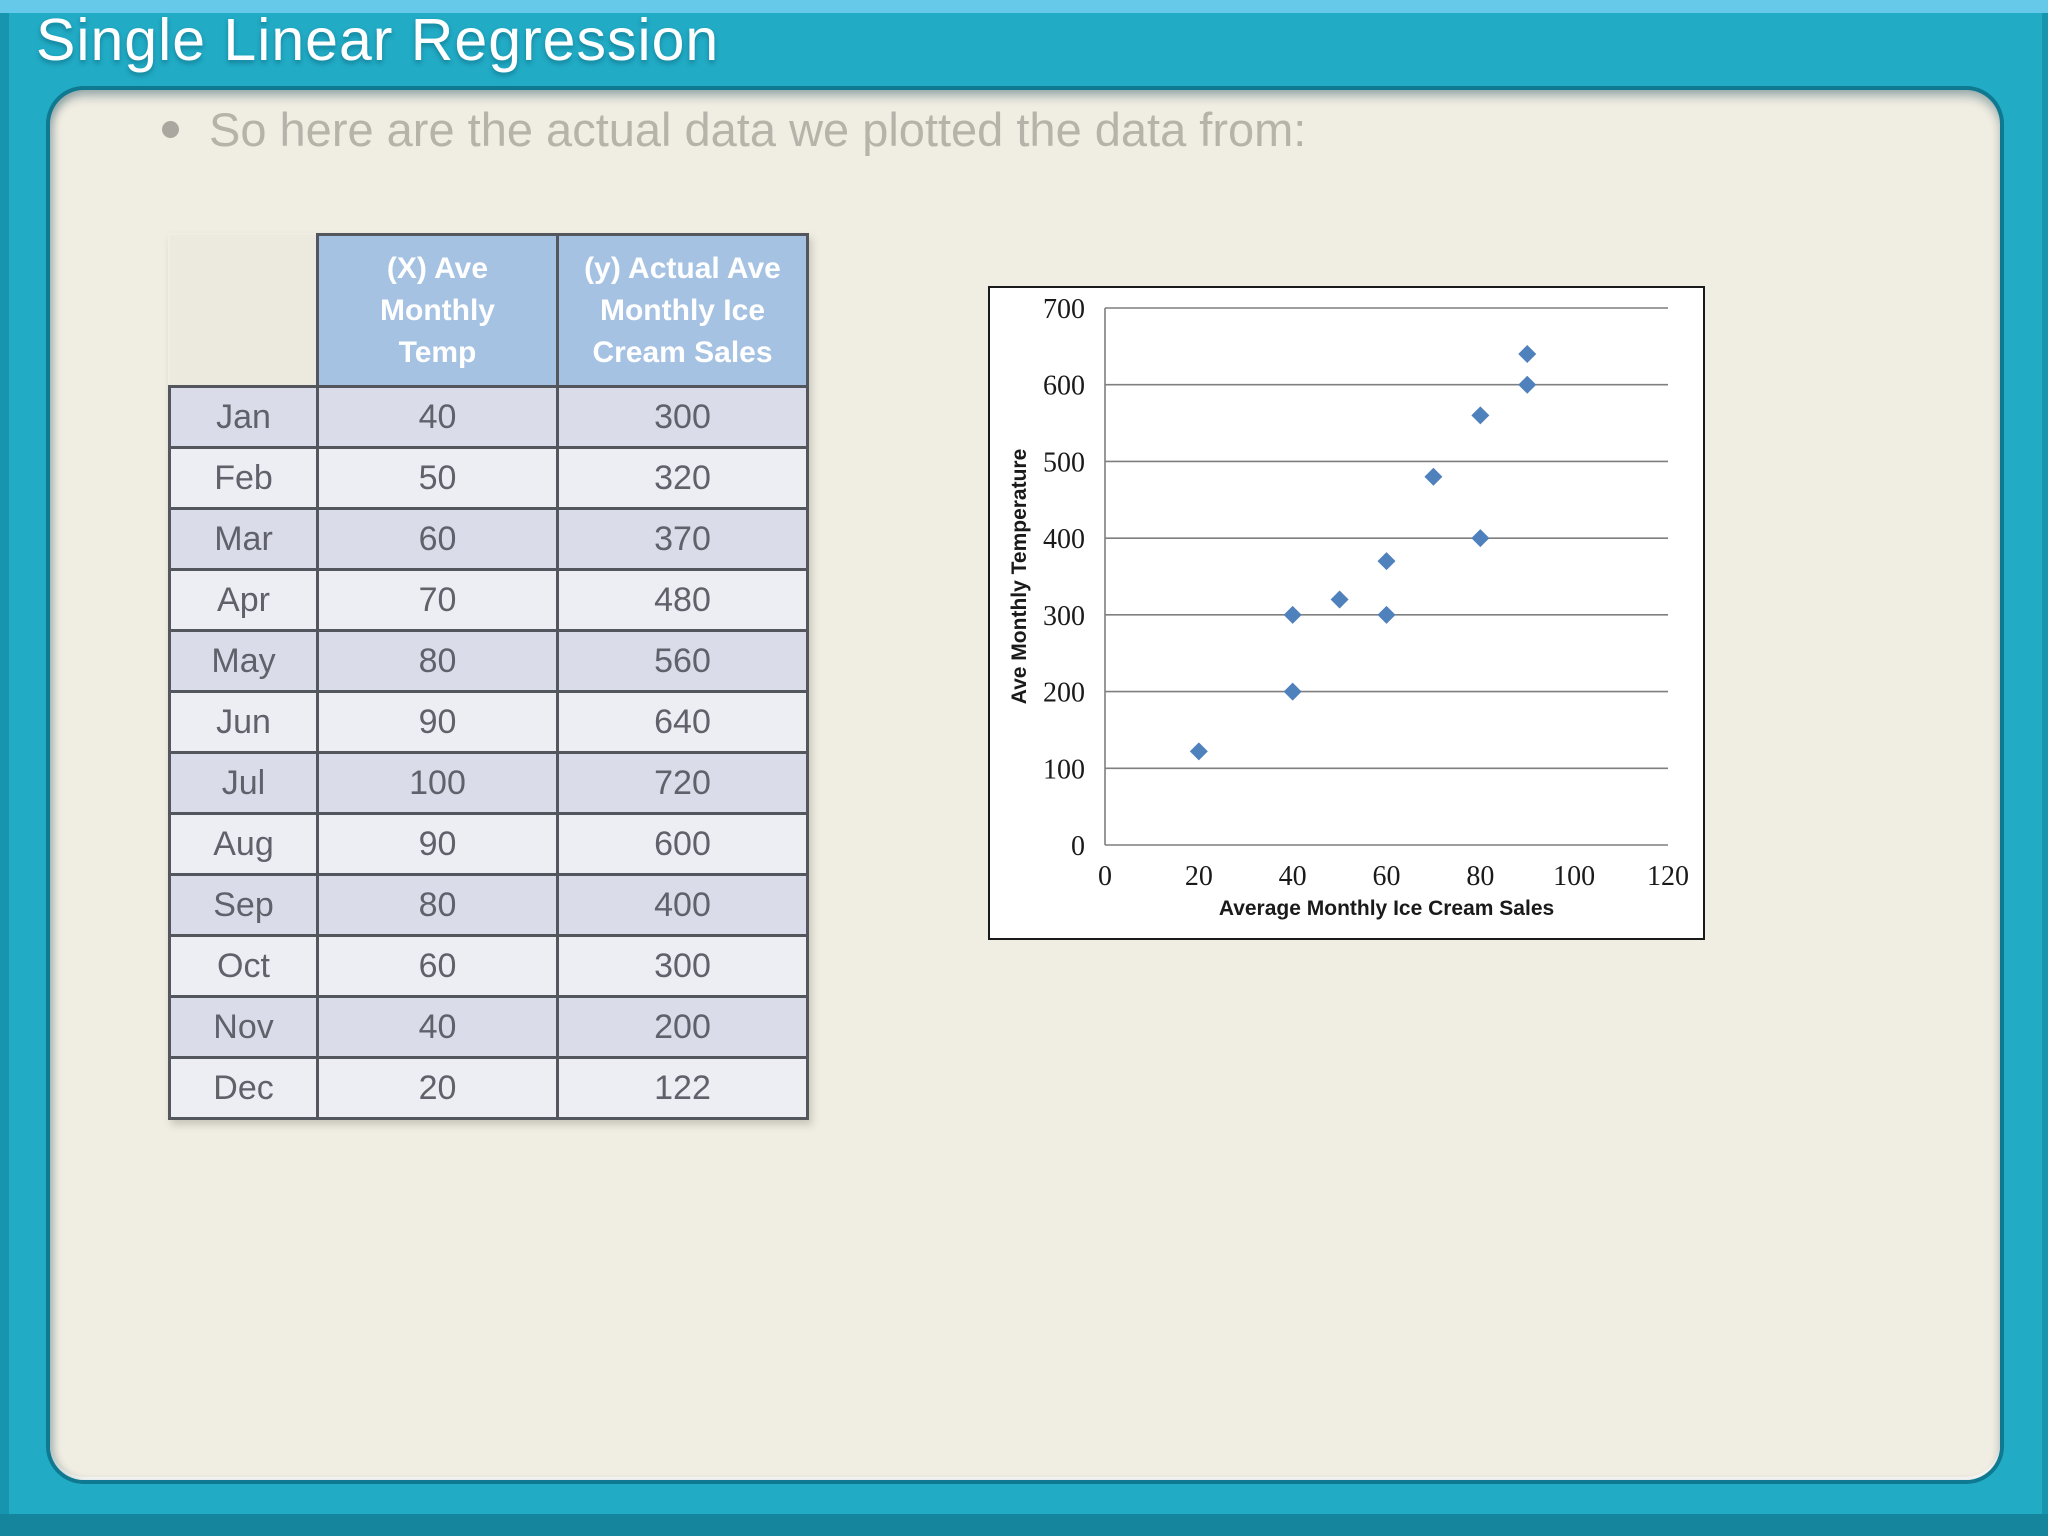 The width and height of the screenshot is (2048, 1536). Describe the element at coordinates (1024, 6) in the screenshot. I see `top-strip` at that location.